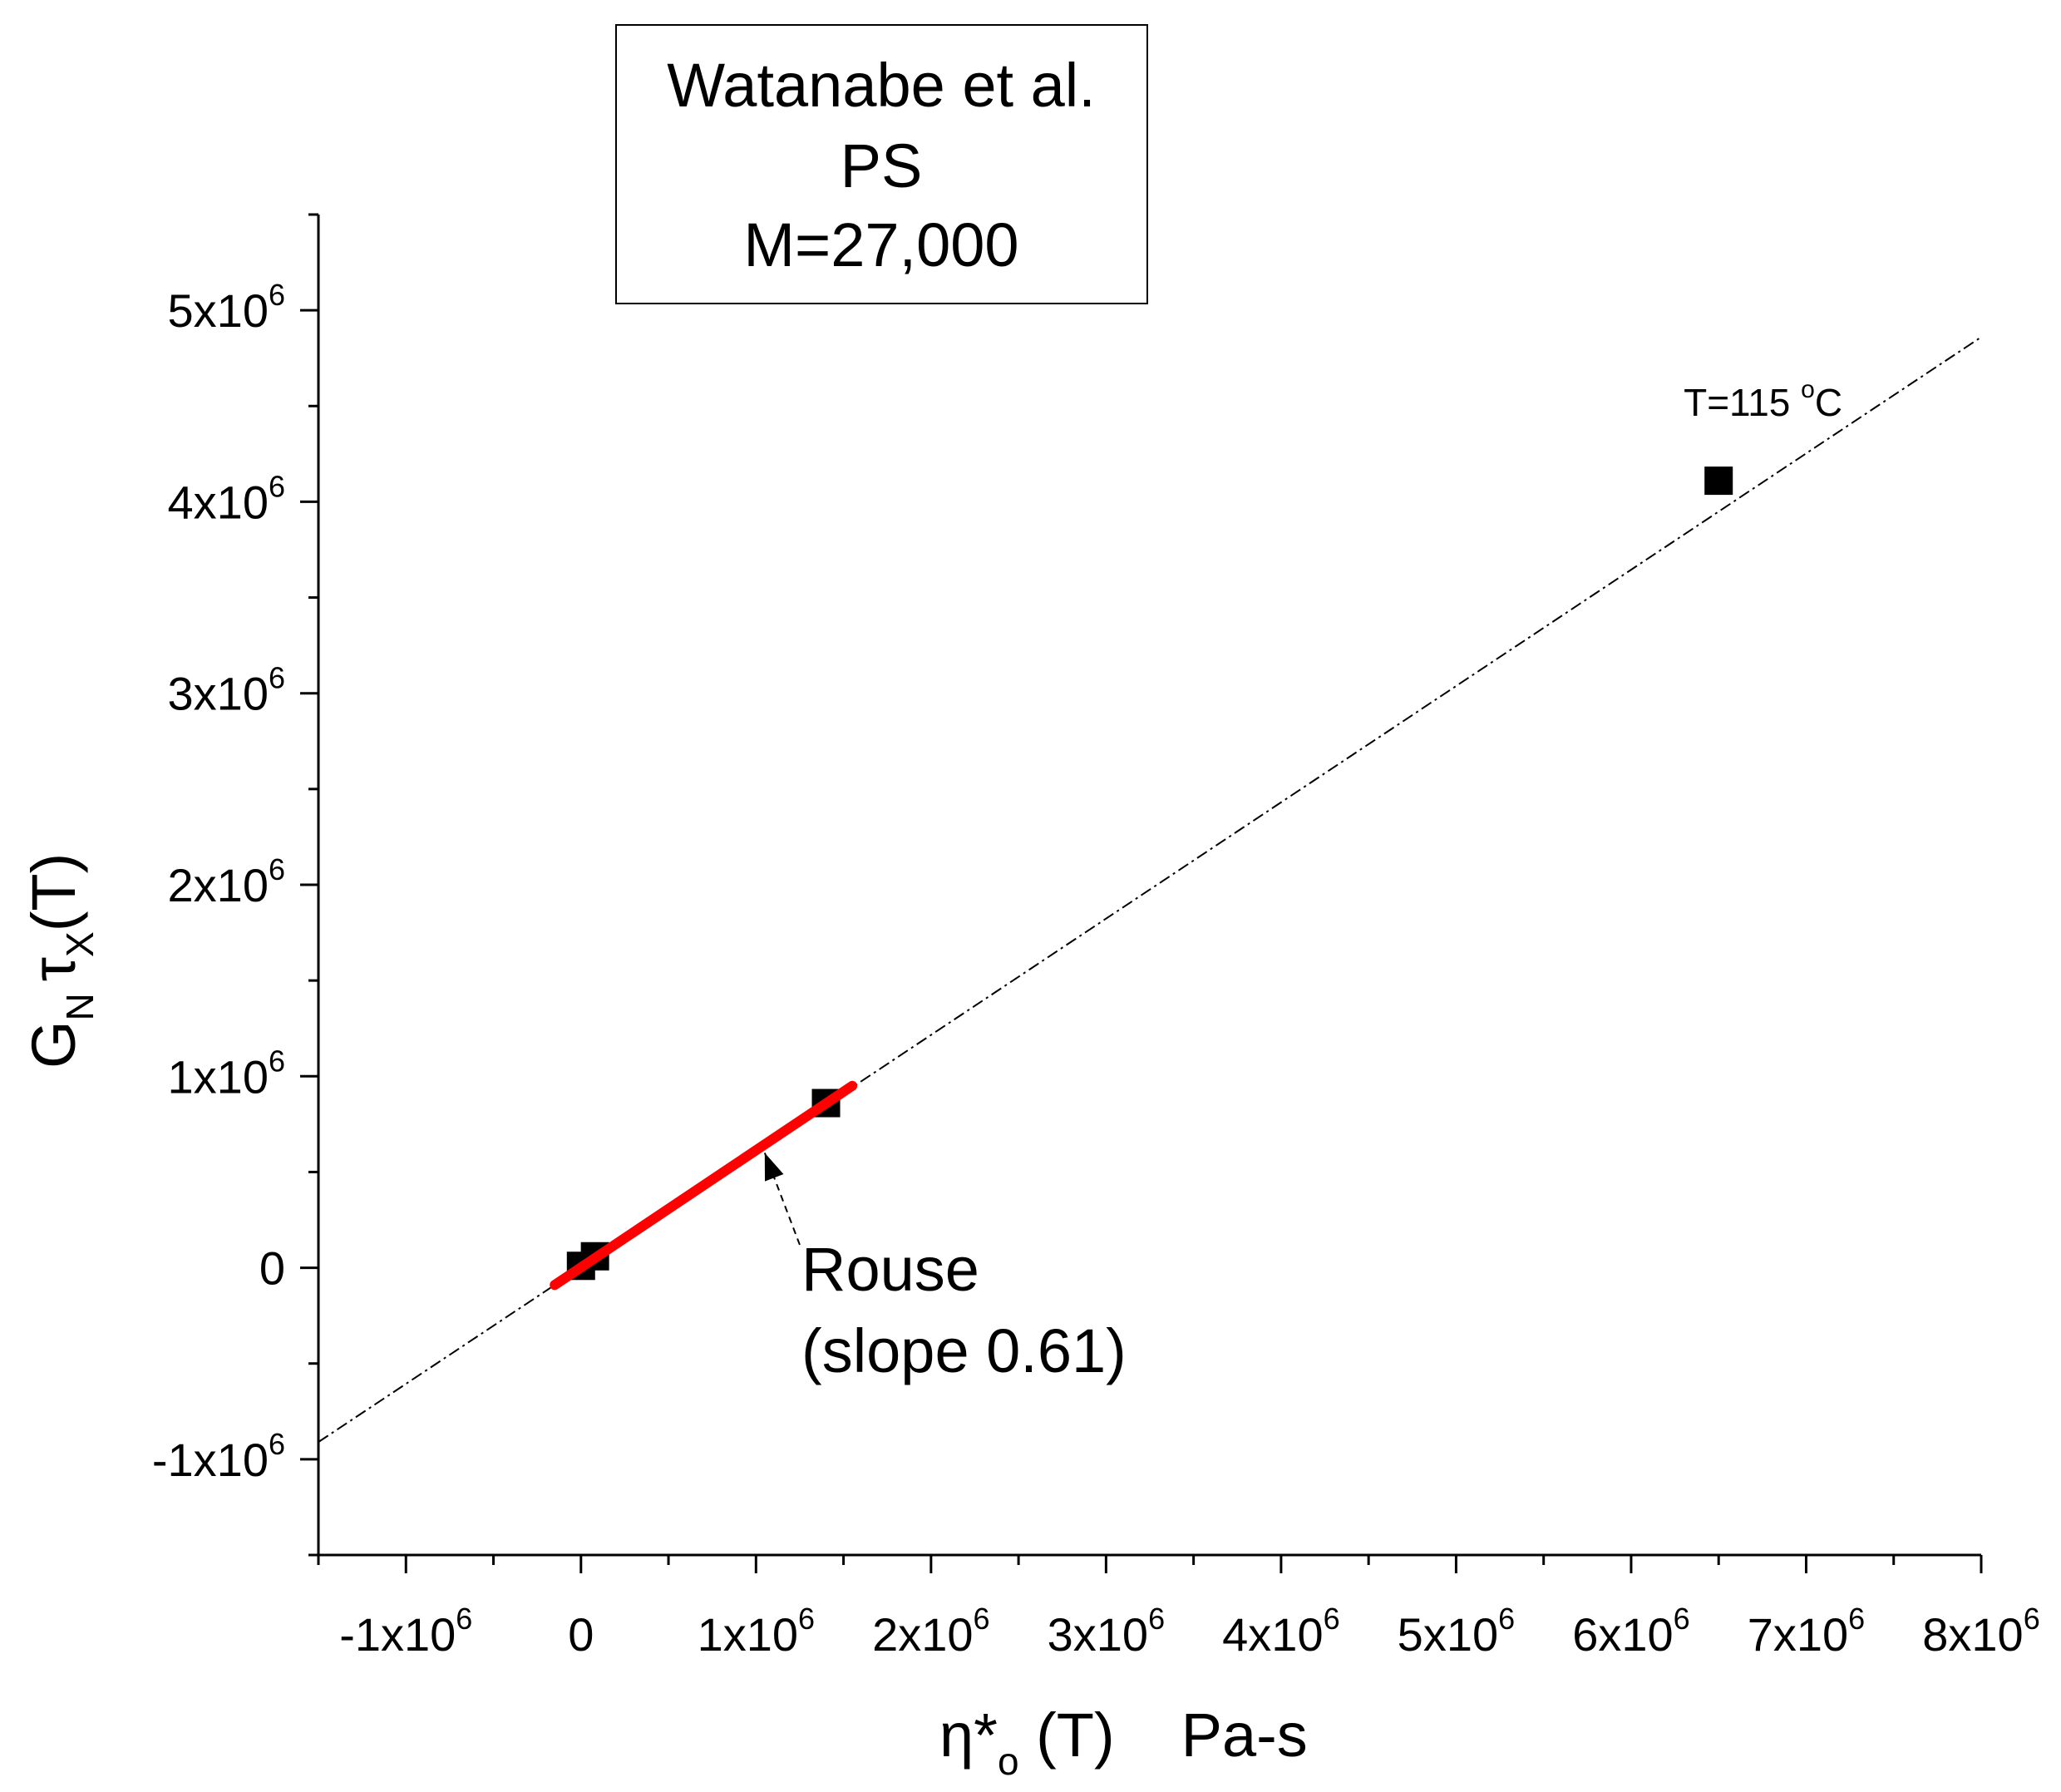 The width and height of the screenshot is (2061, 1792). I want to click on legend-box: Watanabe et al. PS M=27,000, so click(881, 164).